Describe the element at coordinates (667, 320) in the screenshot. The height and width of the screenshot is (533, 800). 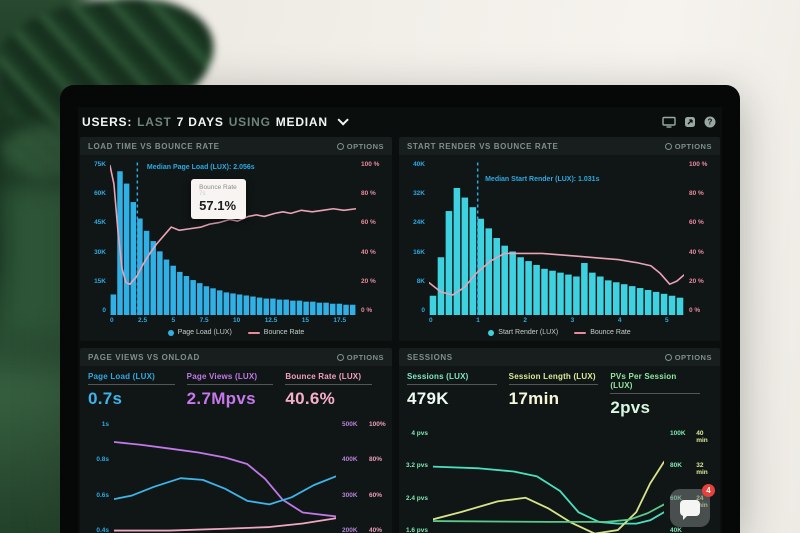
I see `x-axis-label: 5` at that location.